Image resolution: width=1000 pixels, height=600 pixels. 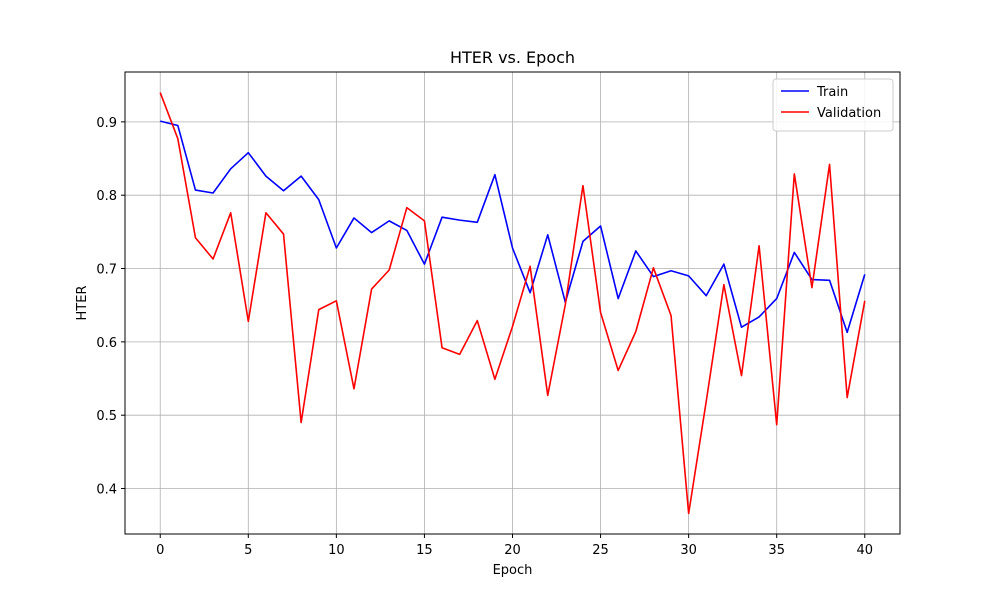 I want to click on x-tick-label: 30, so click(x=688, y=550).